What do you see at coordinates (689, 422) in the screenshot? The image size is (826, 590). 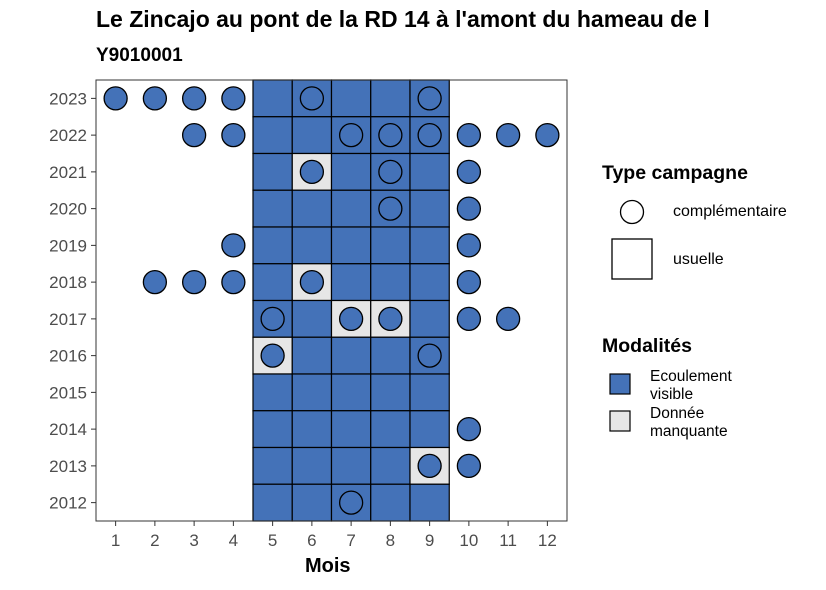 I see `legend-modalite-item-manquante: Donnée manquante` at bounding box center [689, 422].